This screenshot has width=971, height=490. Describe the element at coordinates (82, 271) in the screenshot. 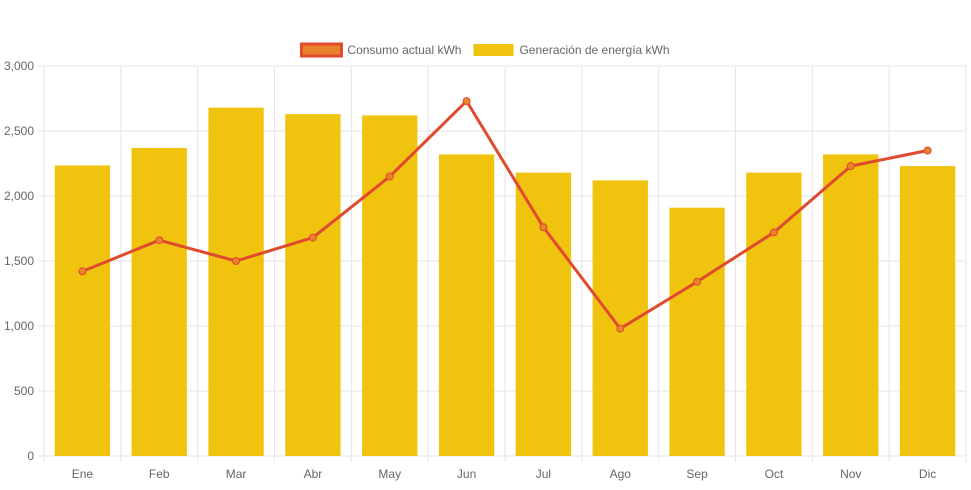

I see `line-point-ene` at that location.